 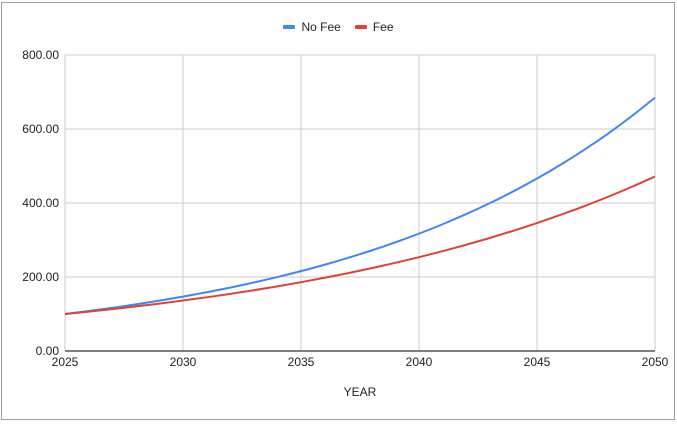 What do you see at coordinates (40, 277) in the screenshot?
I see `y-tick-label: 200.00` at bounding box center [40, 277].